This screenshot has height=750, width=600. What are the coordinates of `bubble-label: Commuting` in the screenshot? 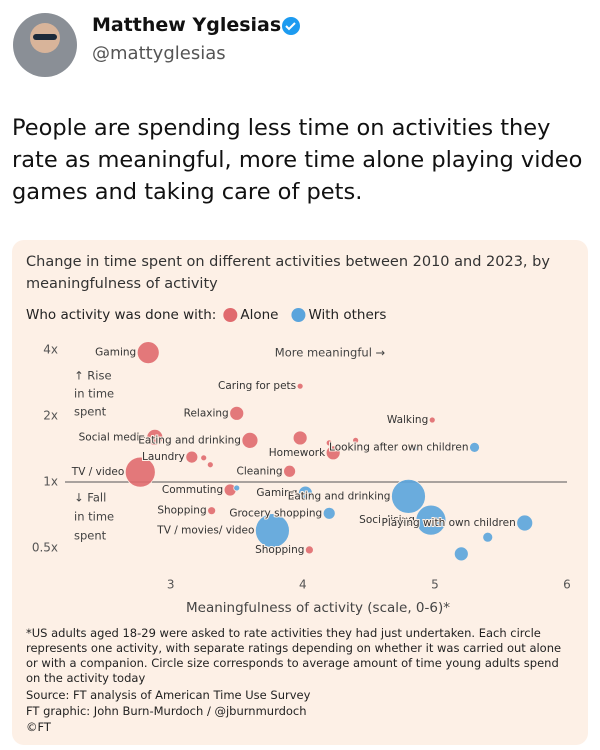 It's located at (192, 490).